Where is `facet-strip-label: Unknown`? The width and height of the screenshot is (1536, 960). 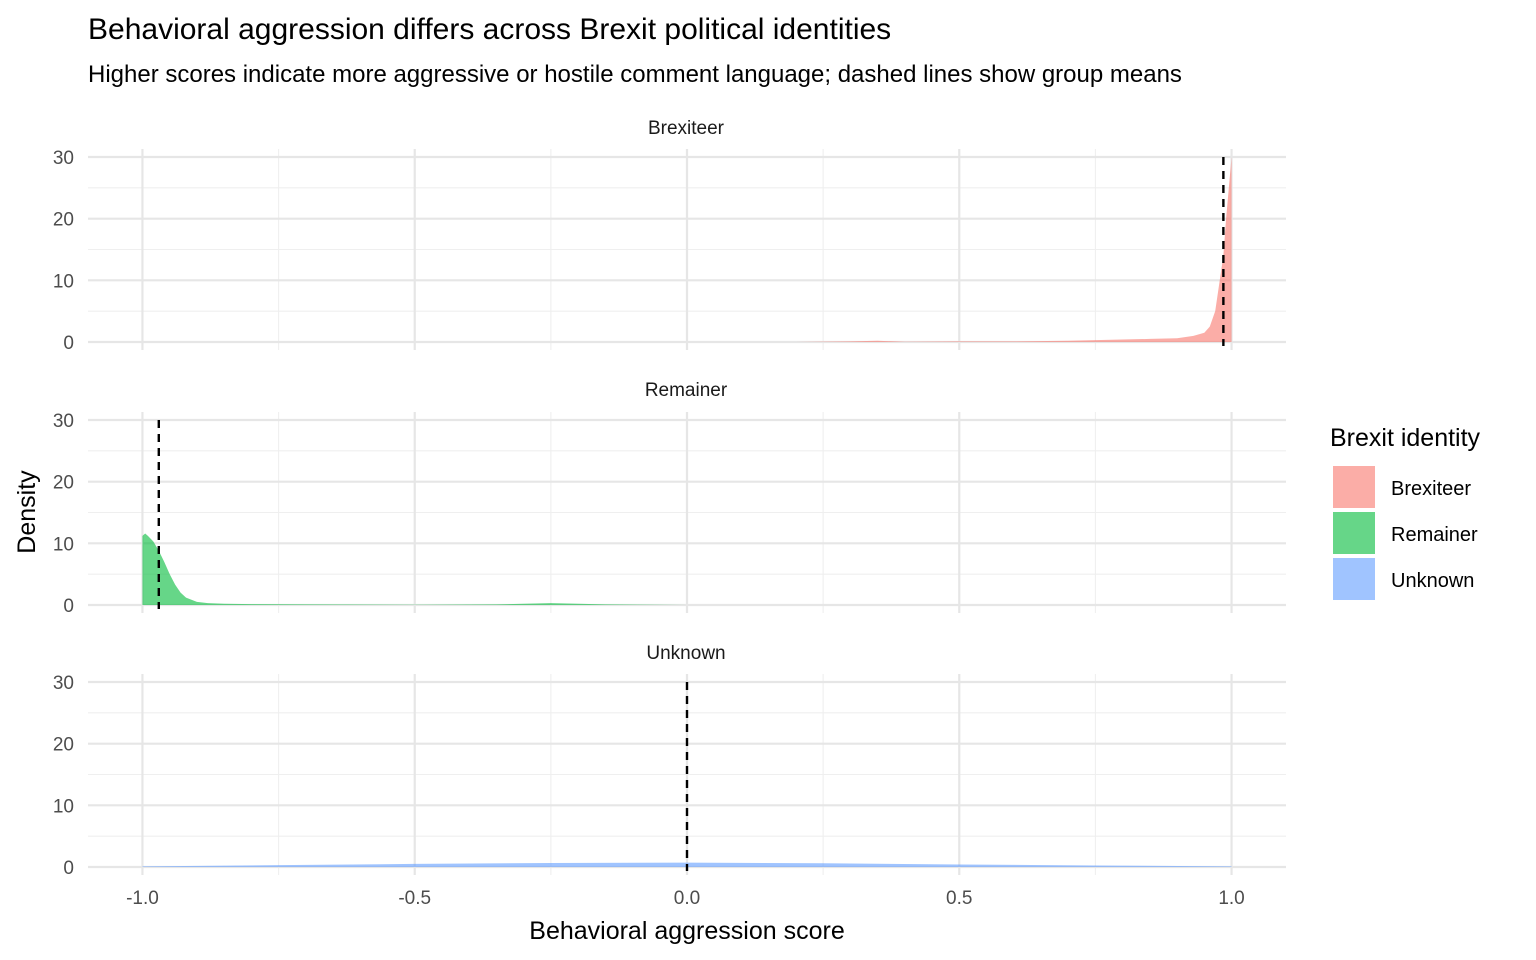
facet-strip-label: Unknown is located at coordinates (685, 653).